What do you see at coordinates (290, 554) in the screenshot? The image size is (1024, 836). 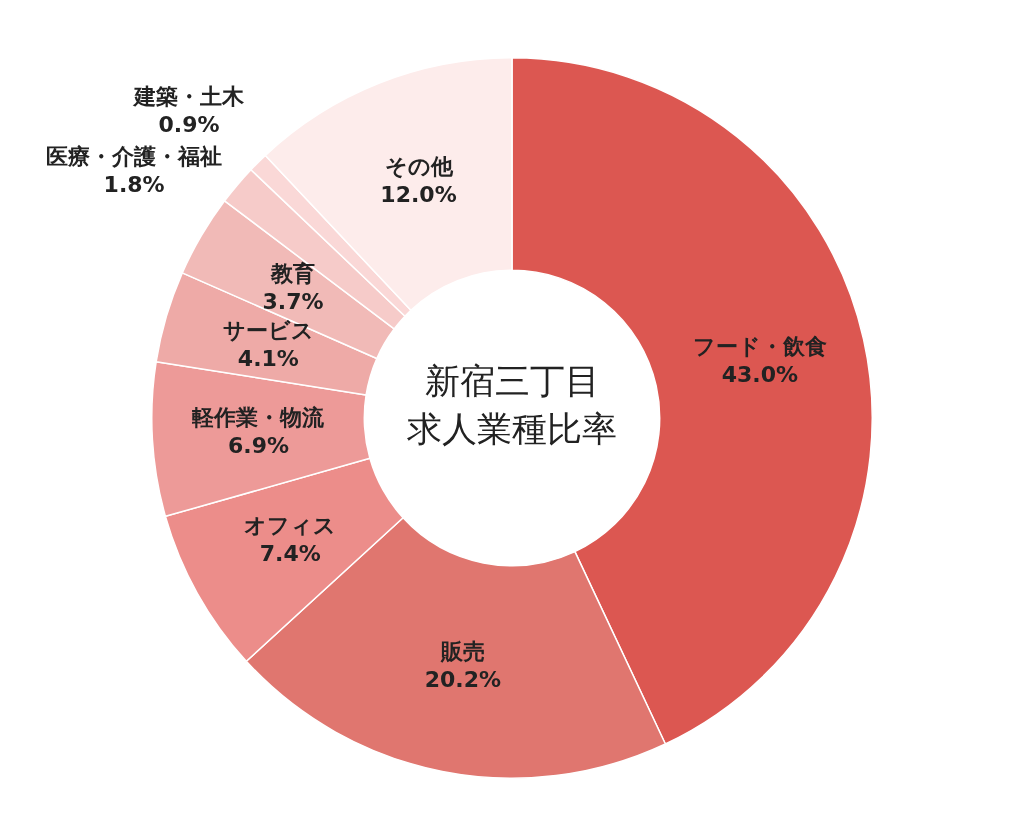 I see `data-label: 7.4%` at bounding box center [290, 554].